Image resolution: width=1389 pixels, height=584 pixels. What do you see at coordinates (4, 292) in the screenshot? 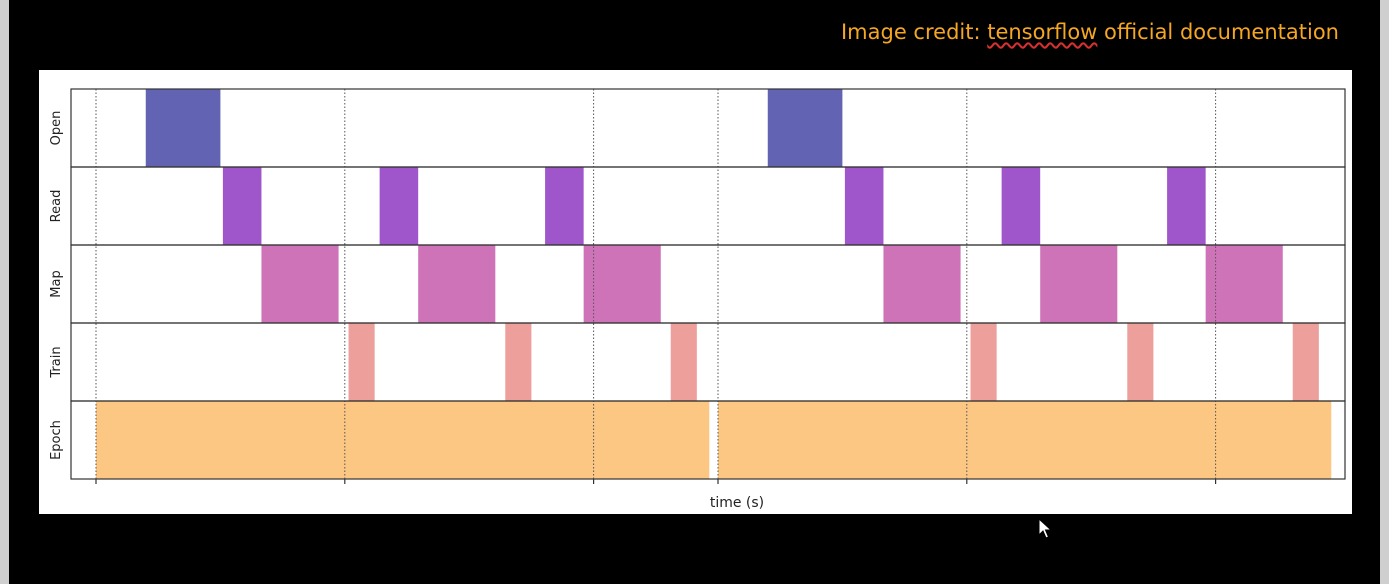
I see `left-frame-bar` at bounding box center [4, 292].